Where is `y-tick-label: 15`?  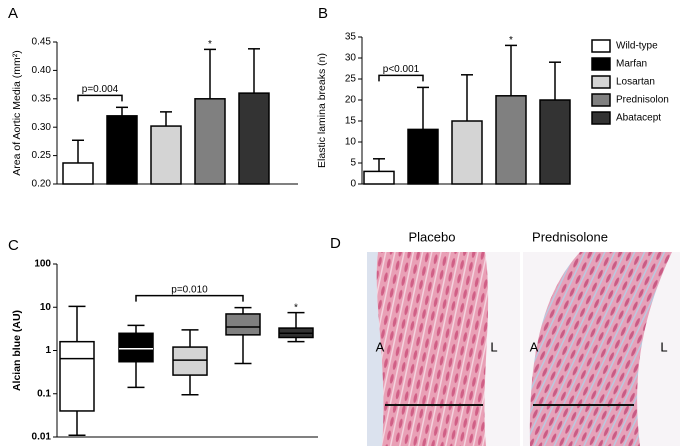
y-tick-label: 15 is located at coordinates (351, 121).